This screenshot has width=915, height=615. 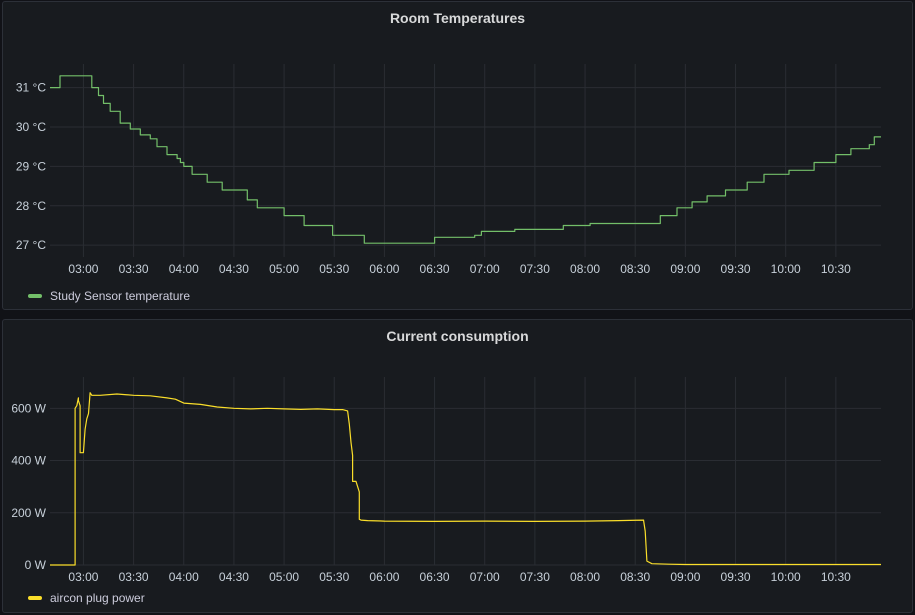 What do you see at coordinates (28, 461) in the screenshot?
I see `y-tick-label: 400 W` at bounding box center [28, 461].